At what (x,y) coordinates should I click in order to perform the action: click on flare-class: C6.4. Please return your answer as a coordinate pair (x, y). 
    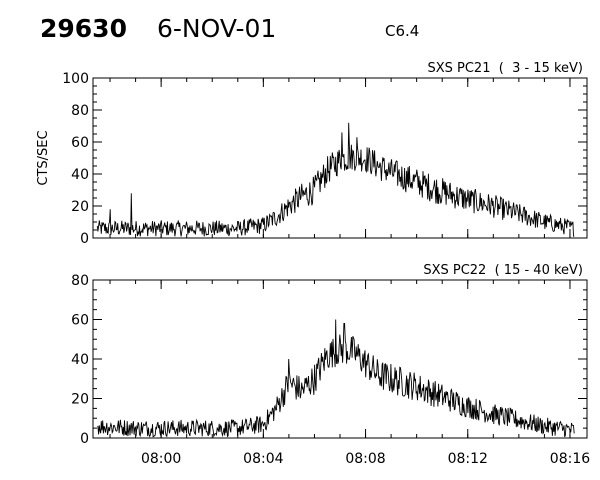
    Looking at the image, I should click on (402, 31).